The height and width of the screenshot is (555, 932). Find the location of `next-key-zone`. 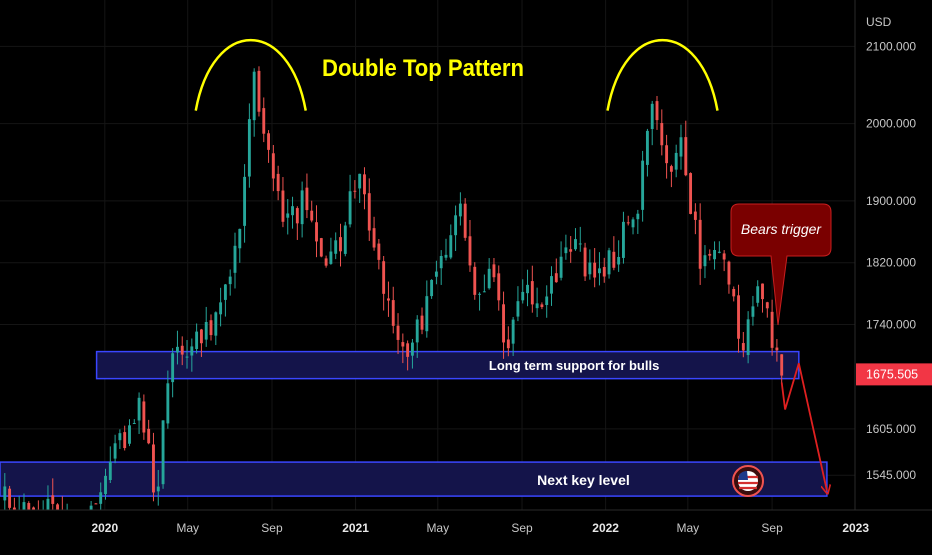

next-key-zone is located at coordinates (414, 479).